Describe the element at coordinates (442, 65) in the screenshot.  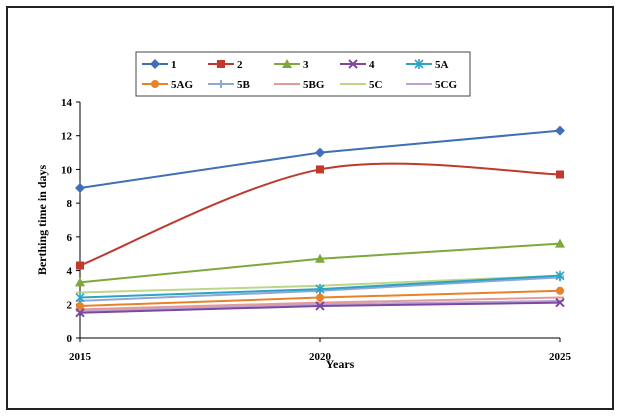
I see `legend-label: 5A` at that location.